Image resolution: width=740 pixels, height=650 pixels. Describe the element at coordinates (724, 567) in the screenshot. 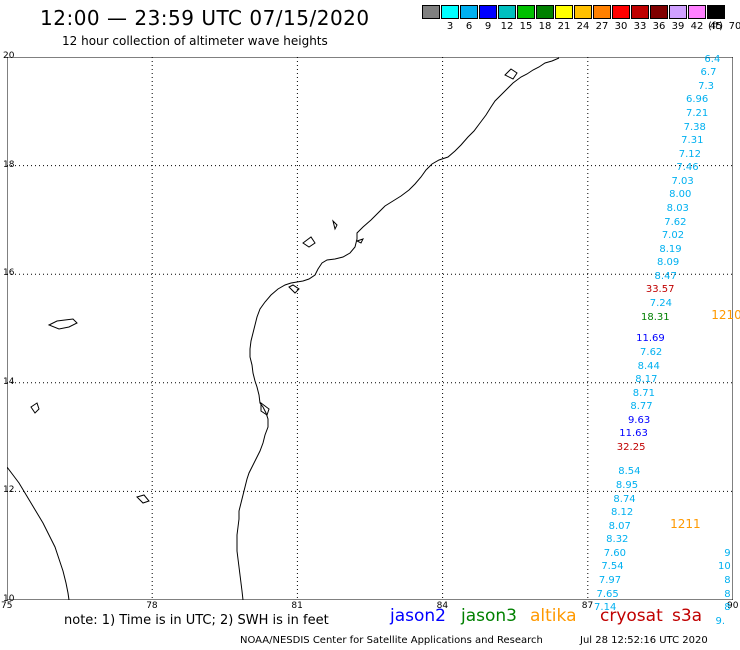

I see `wave-height-value: 10` at that location.